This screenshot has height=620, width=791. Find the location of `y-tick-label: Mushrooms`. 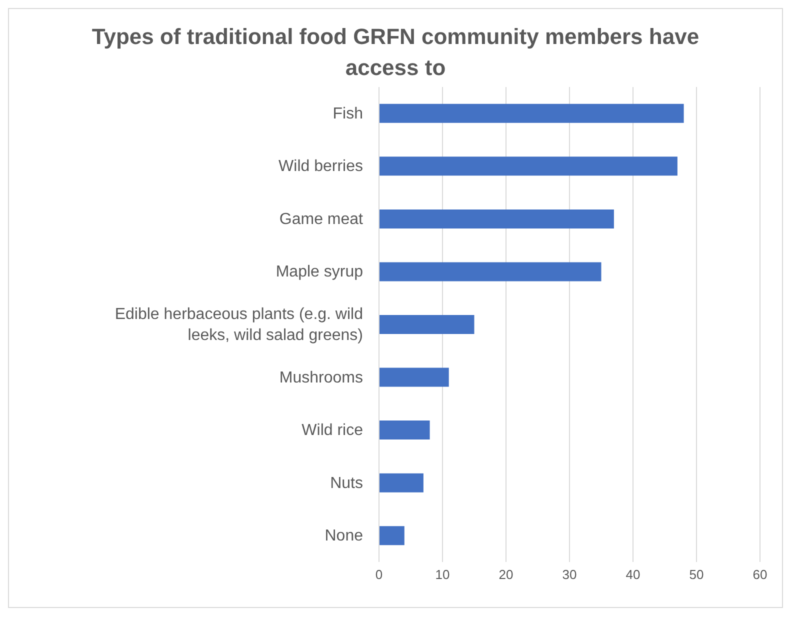

y-tick-label: Mushrooms is located at coordinates (321, 377).